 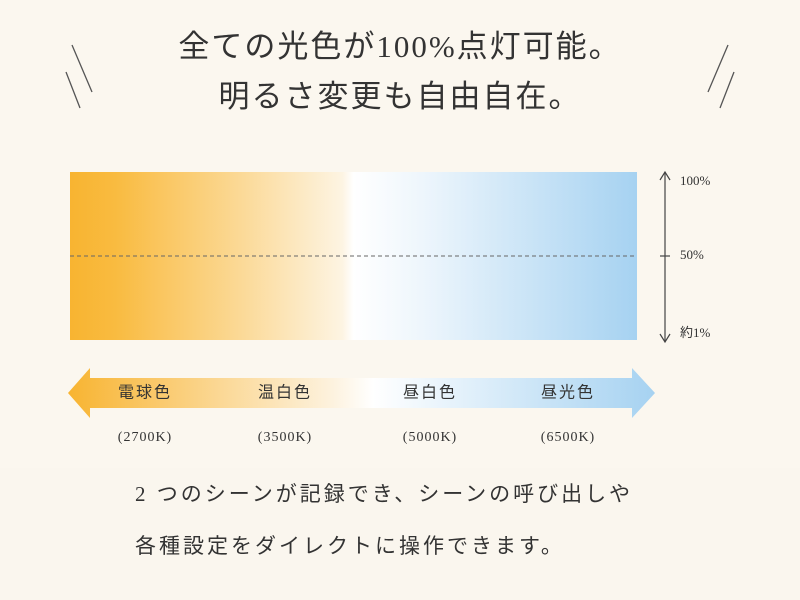 What do you see at coordinates (692, 254) in the screenshot?
I see `scale-label: 50%` at bounding box center [692, 254].